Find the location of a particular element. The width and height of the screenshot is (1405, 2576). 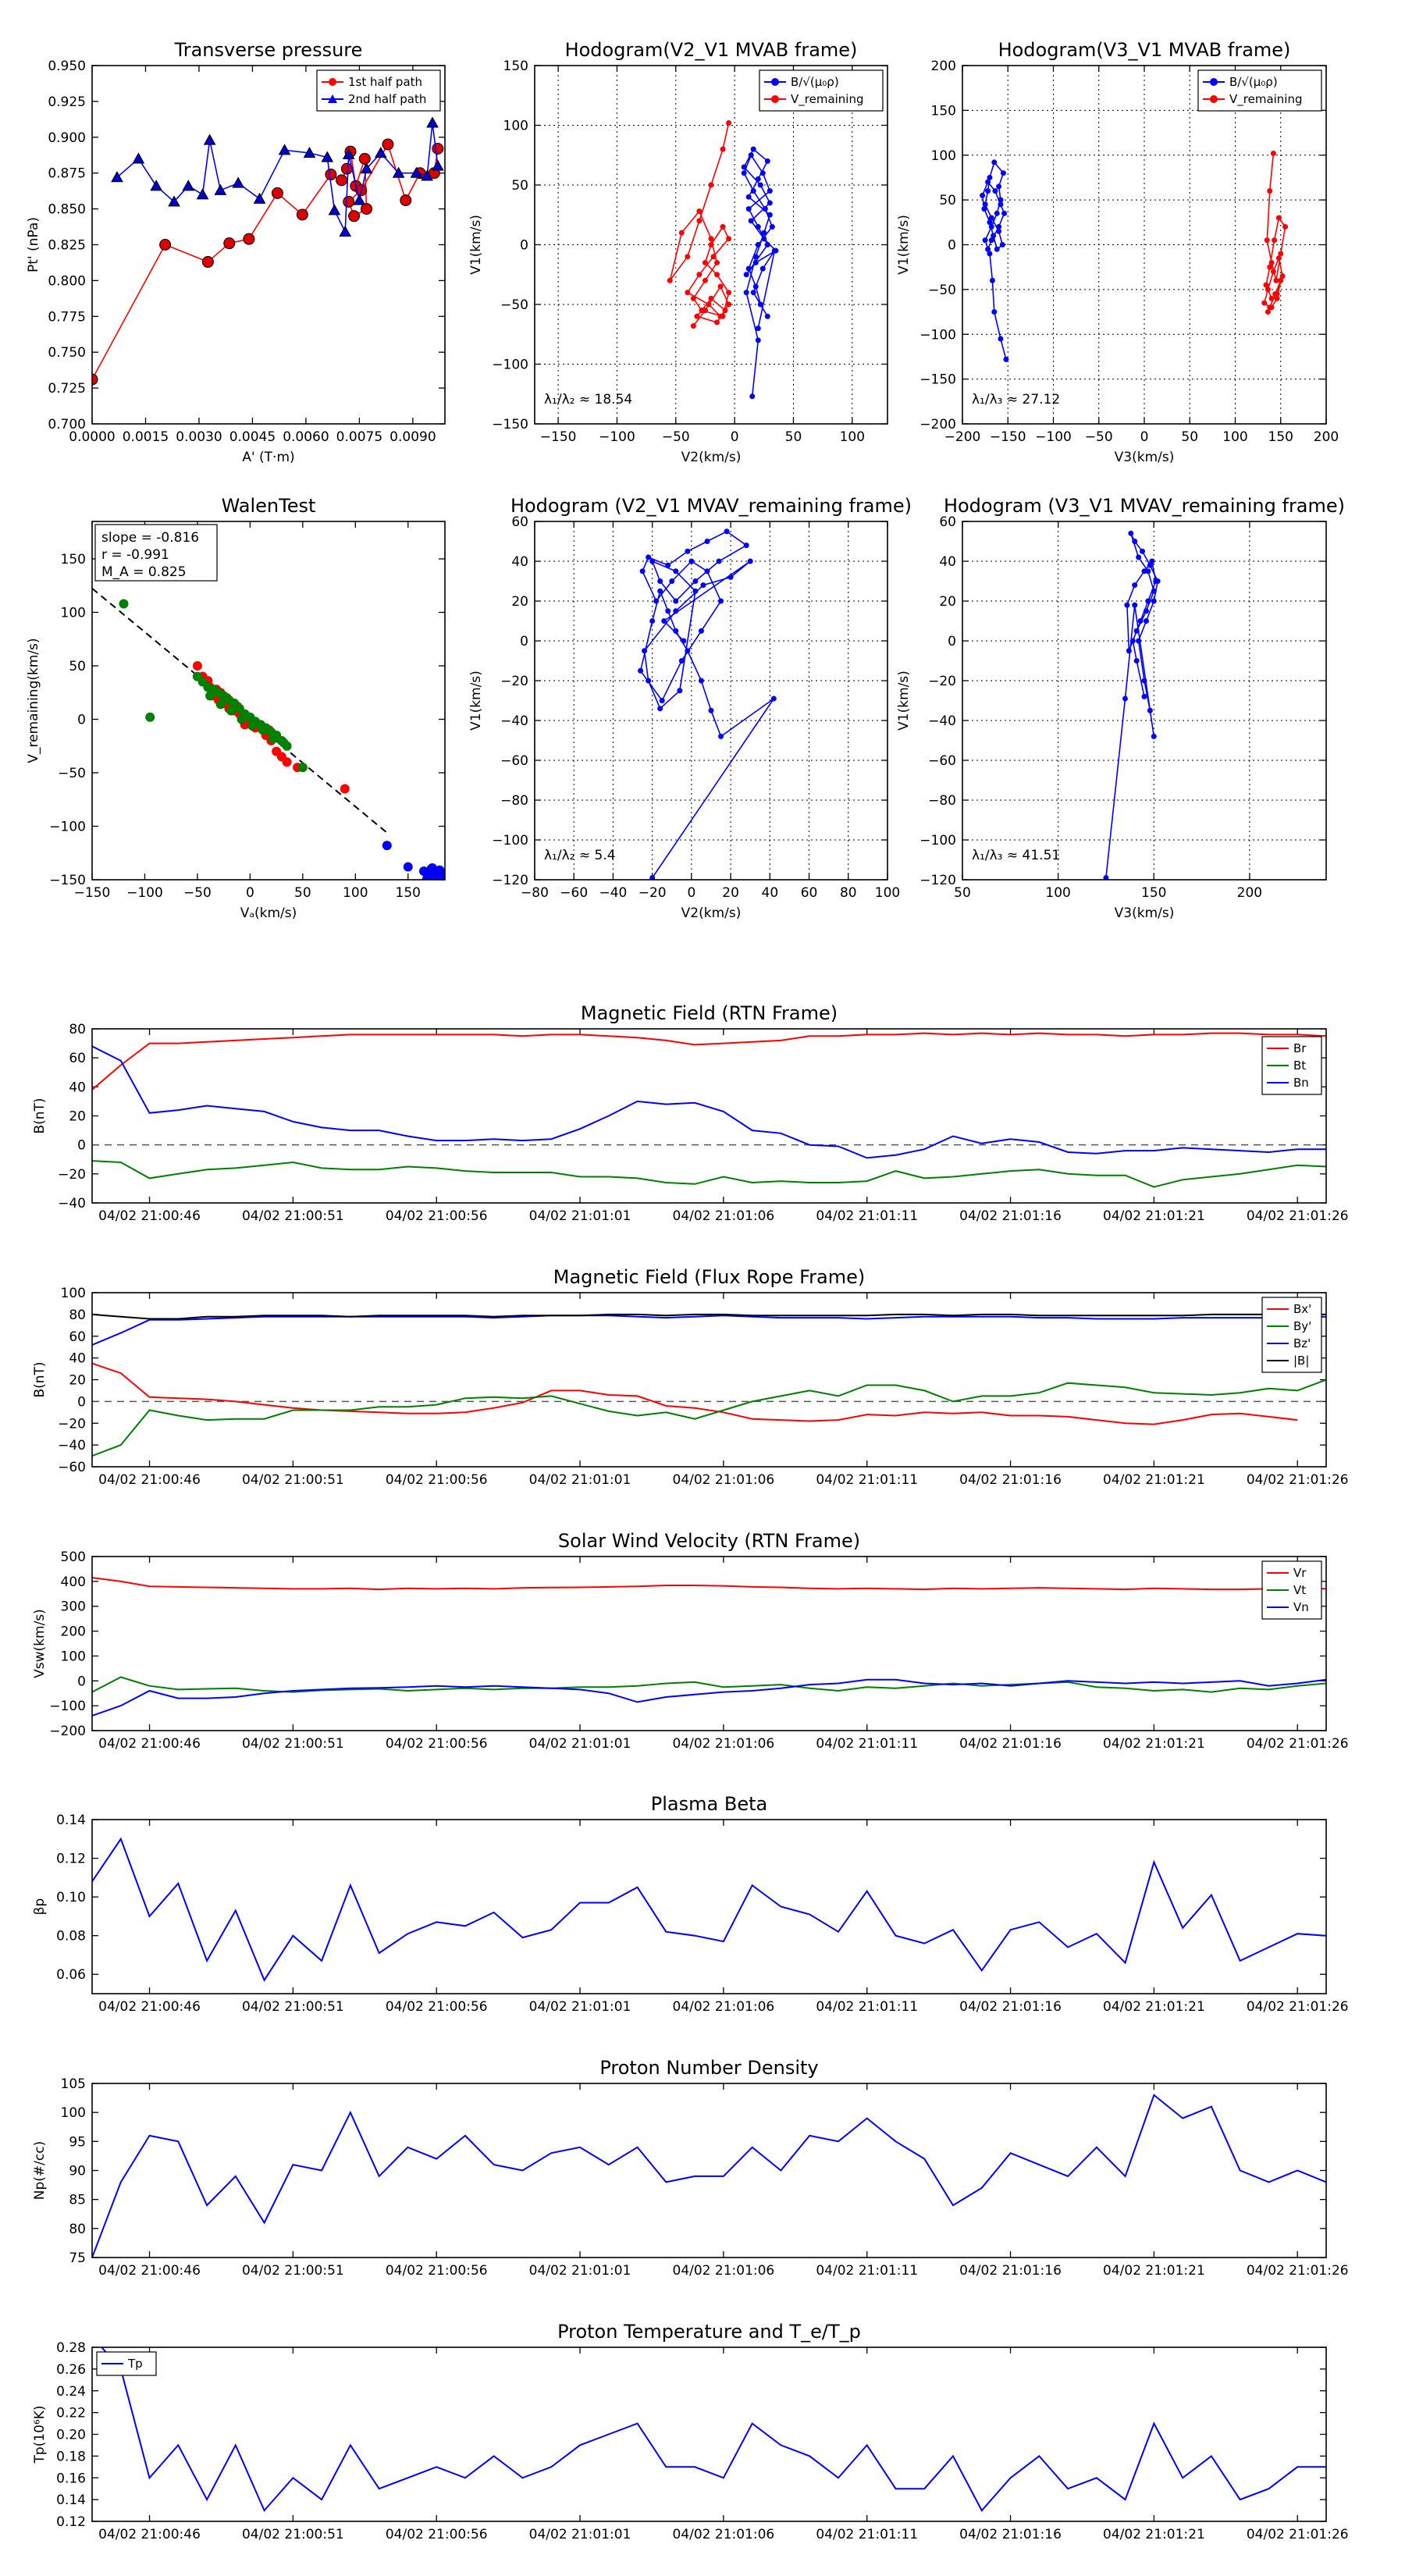

x-tick-label: 40 is located at coordinates (771, 893).